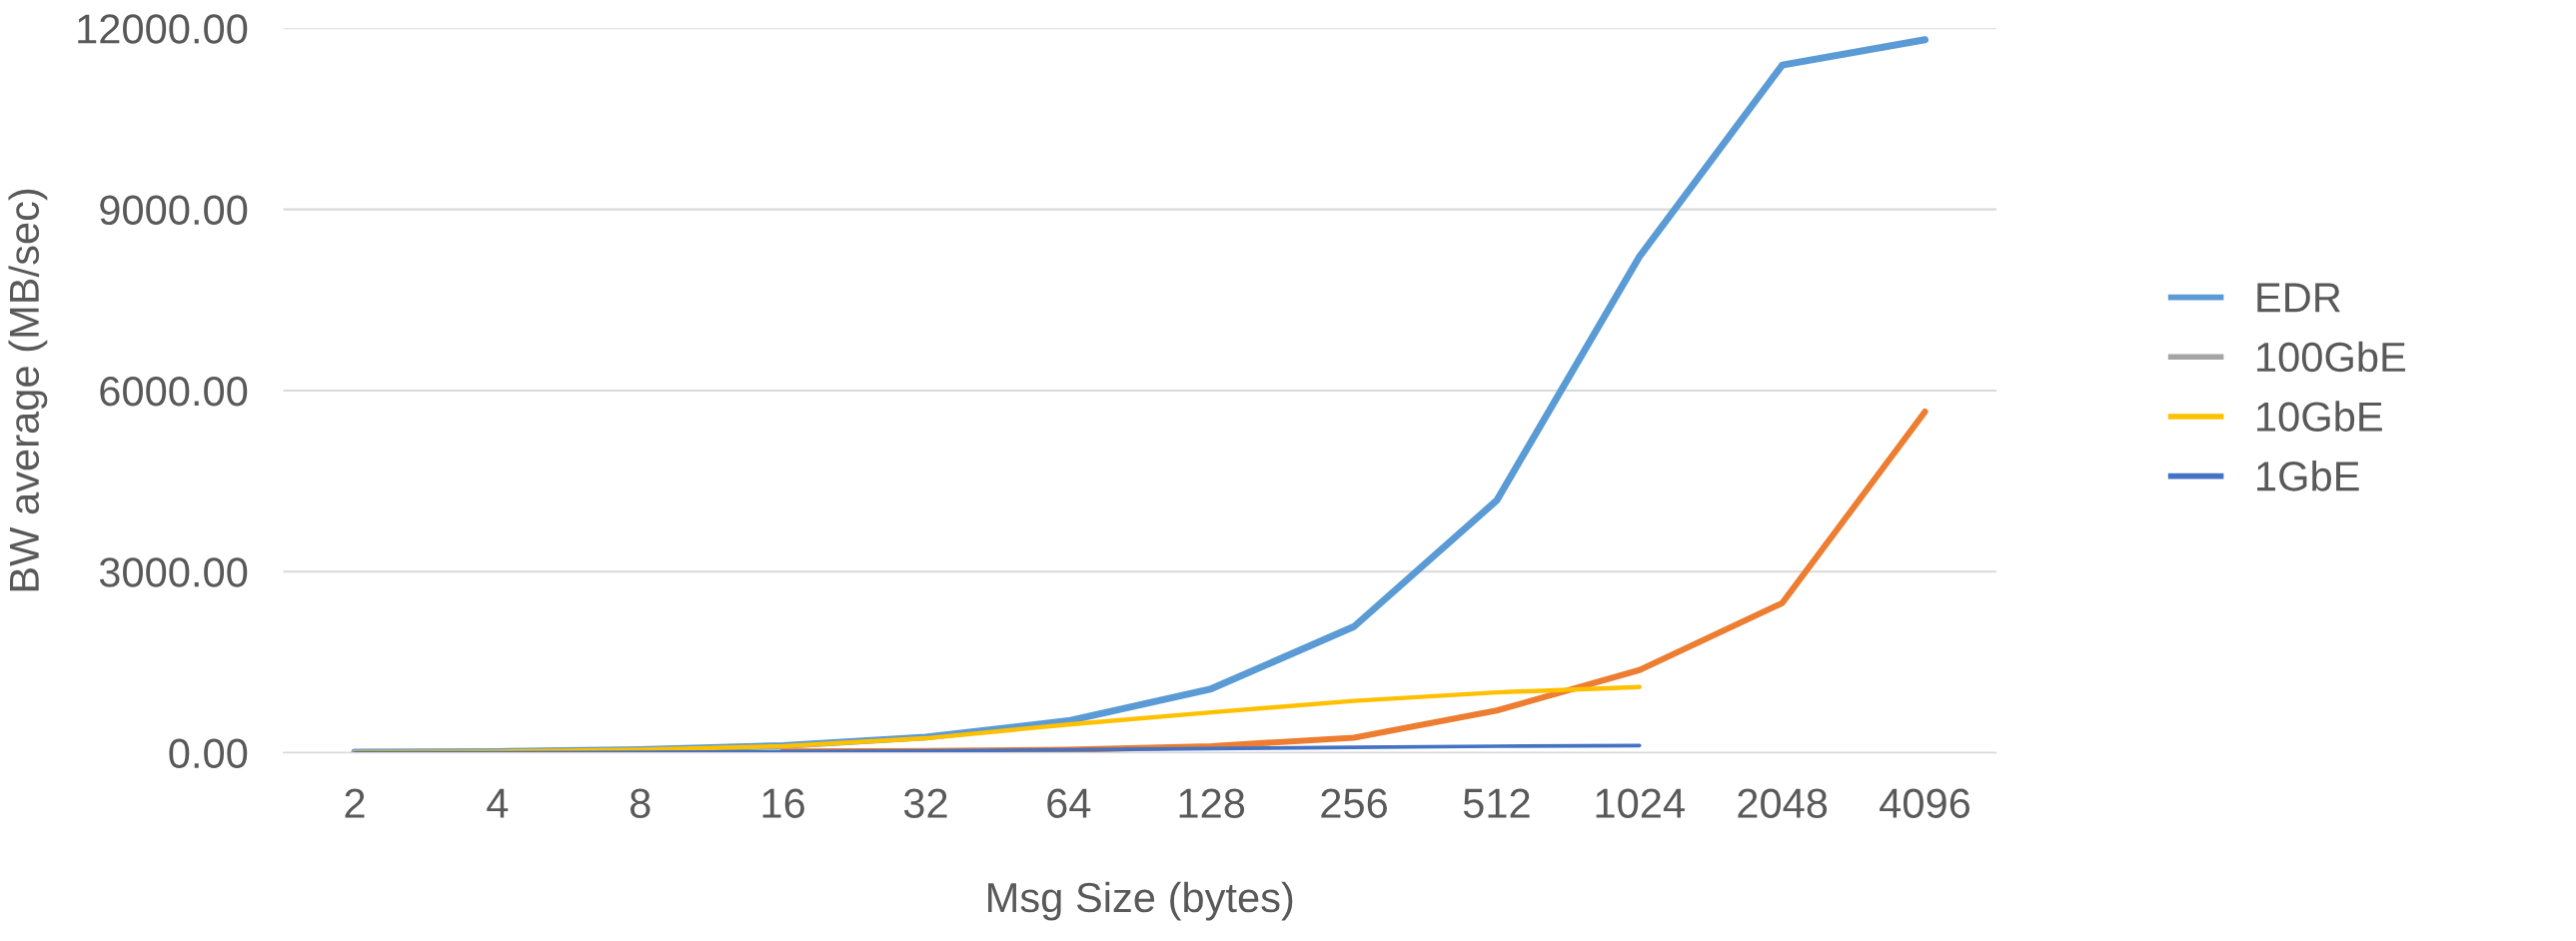 The height and width of the screenshot is (941, 2576). I want to click on y-tick-label: 0.00, so click(208, 753).